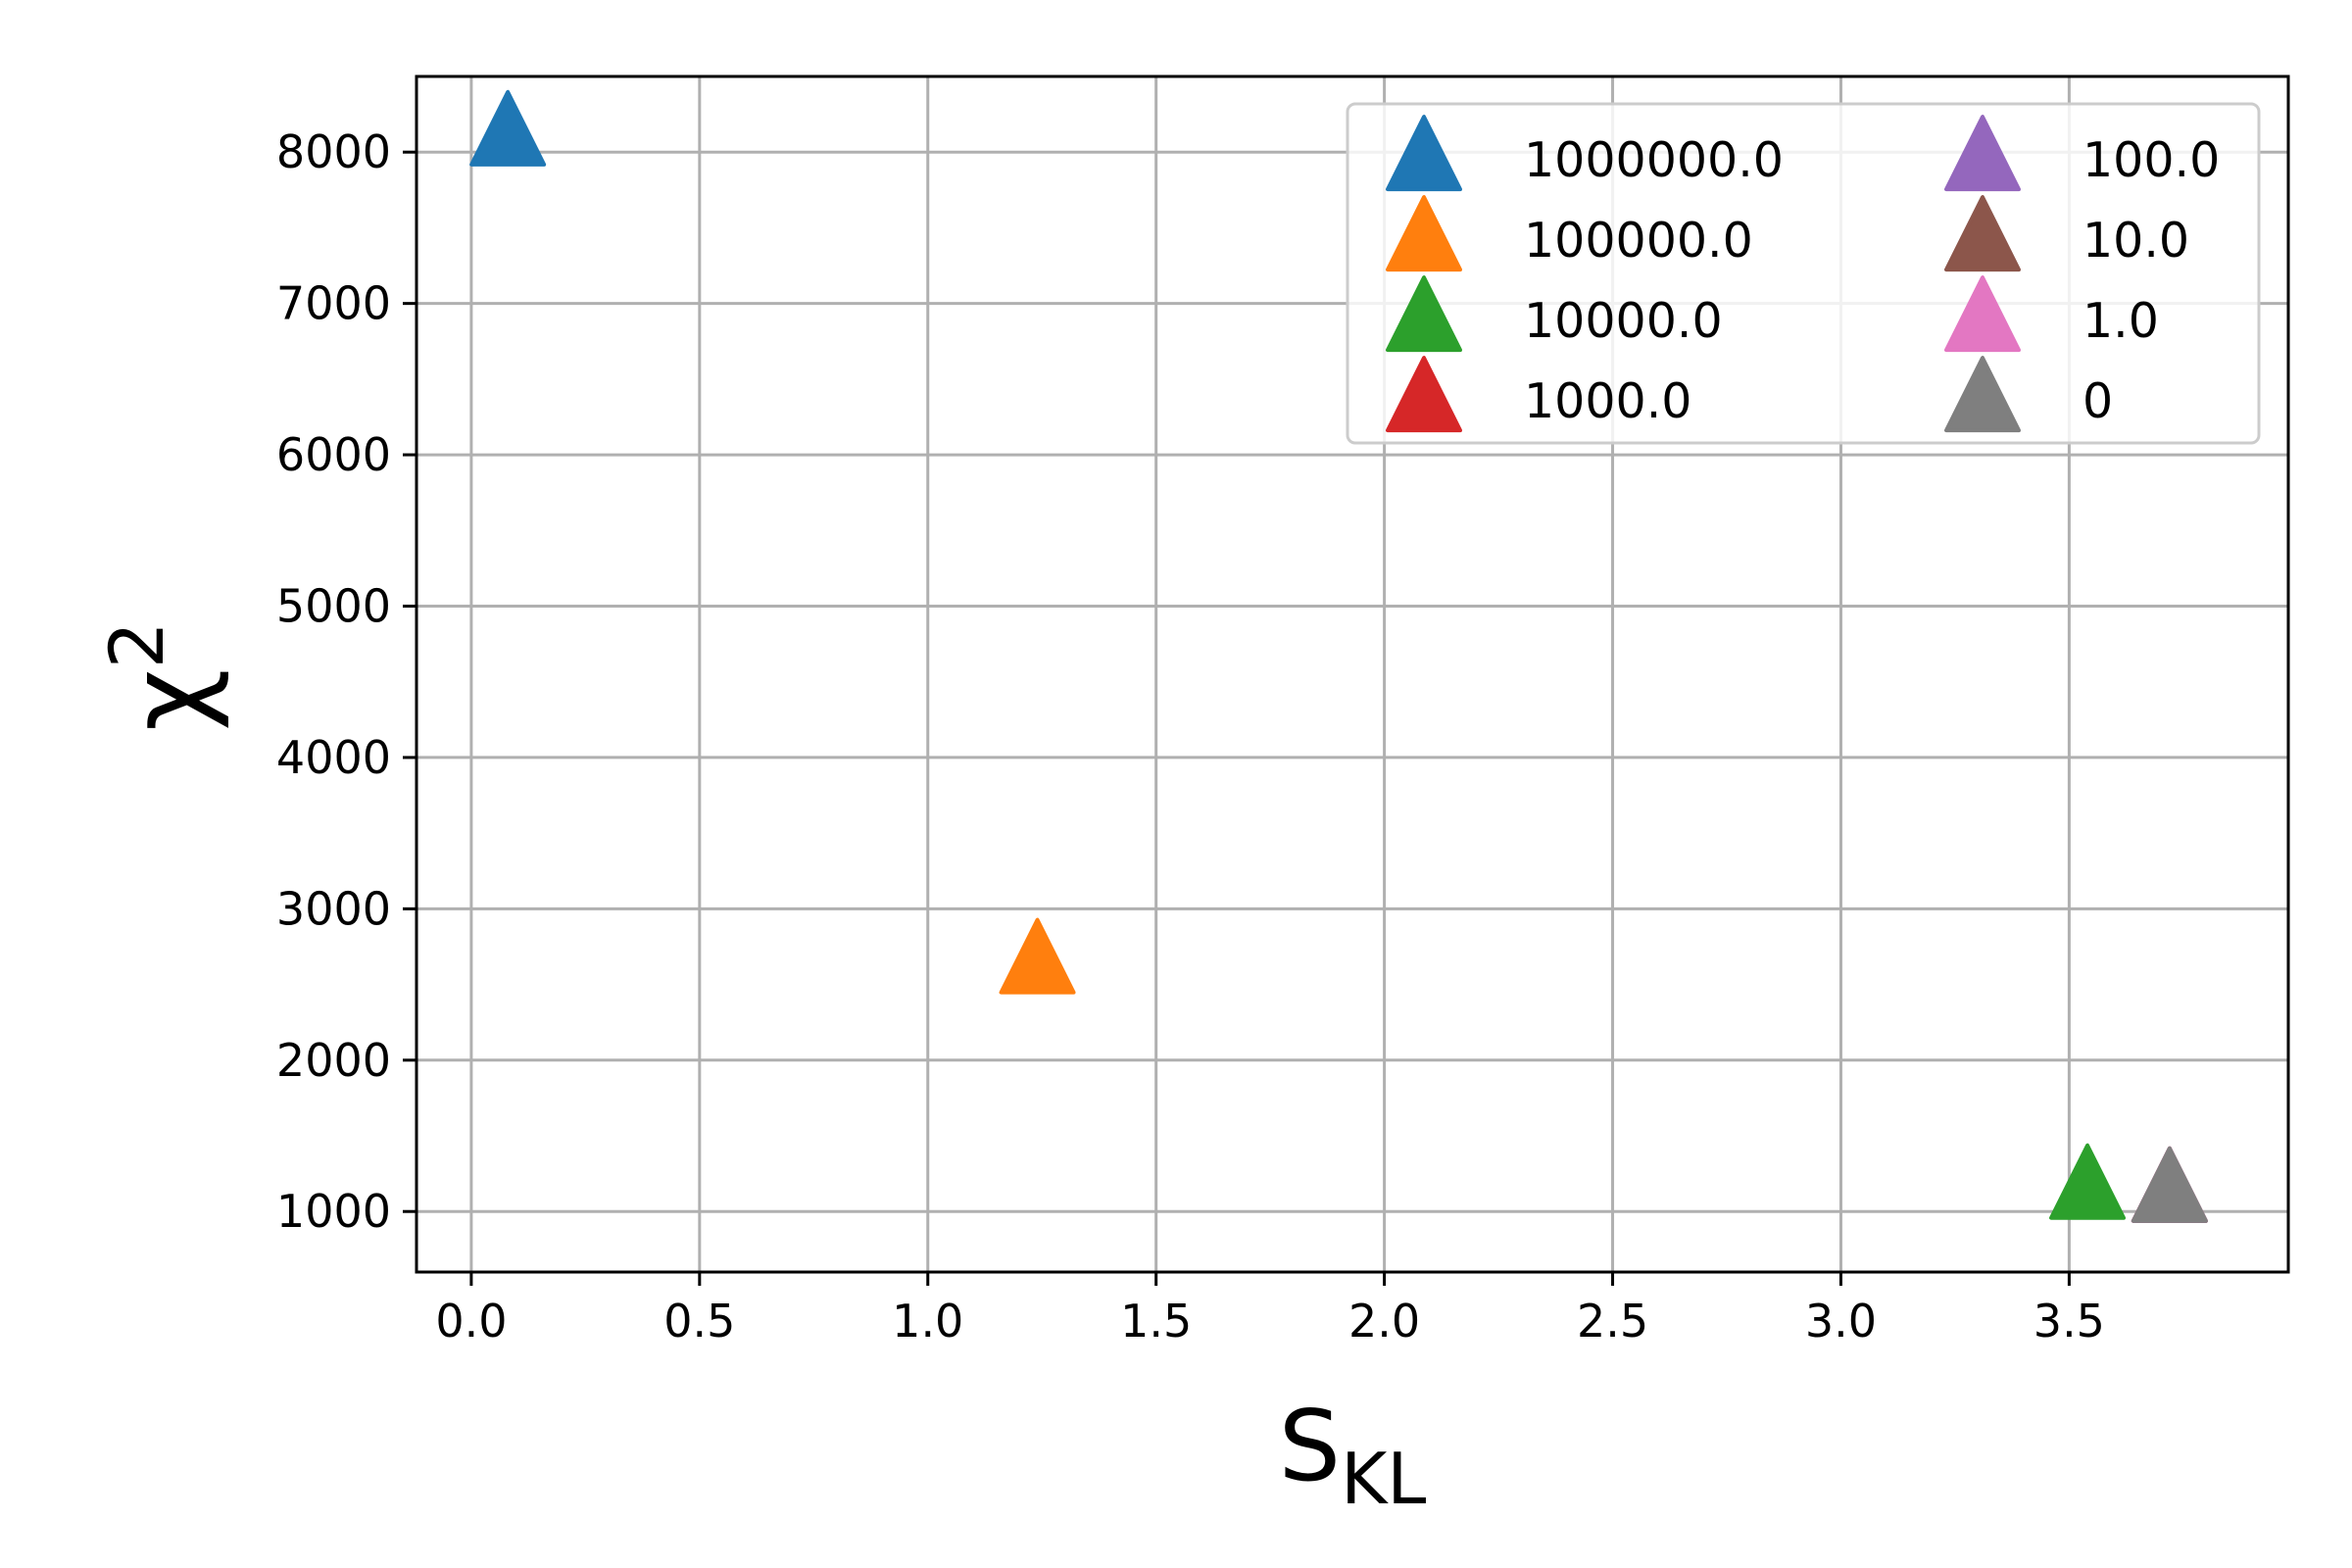  Describe the element at coordinates (1654, 160) in the screenshot. I see `legend-label: 1000000.0` at that location.